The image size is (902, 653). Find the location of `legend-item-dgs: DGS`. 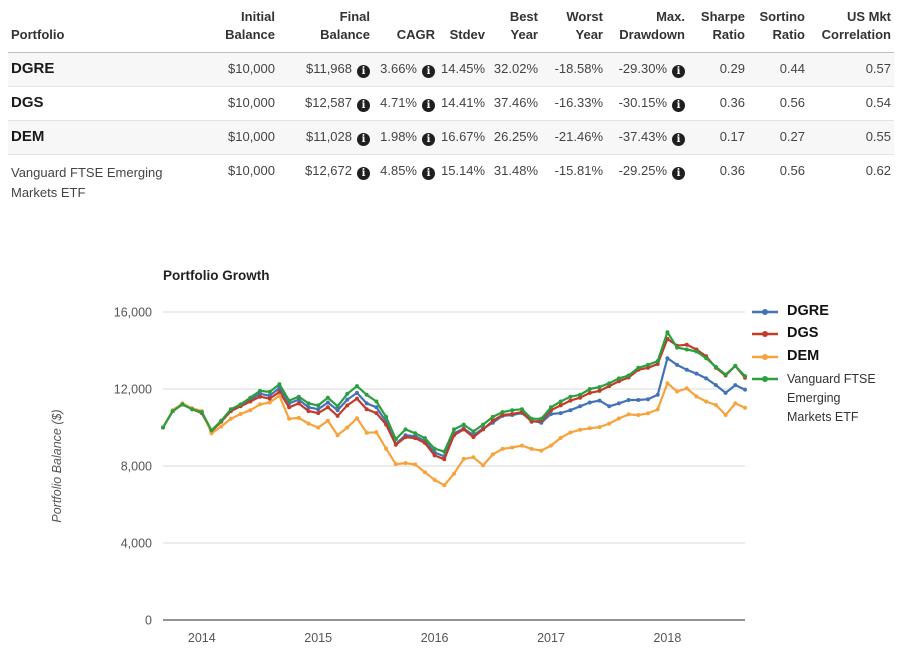

legend-item-dgs: DGS is located at coordinates (819, 333).